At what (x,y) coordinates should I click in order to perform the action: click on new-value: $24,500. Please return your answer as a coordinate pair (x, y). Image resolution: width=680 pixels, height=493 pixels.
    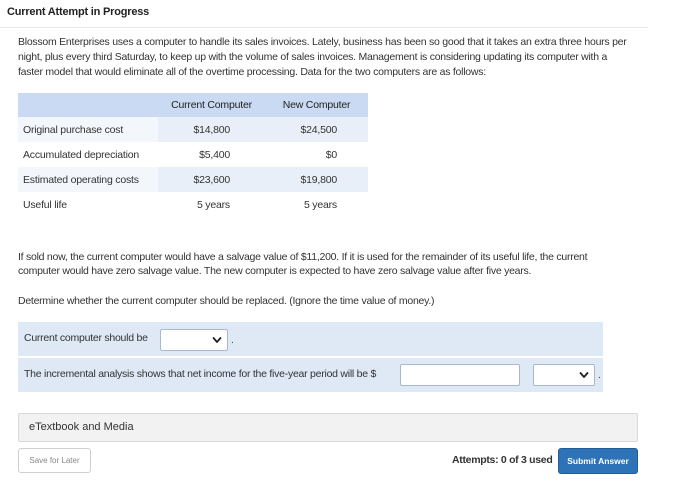
    Looking at the image, I should click on (316, 129).